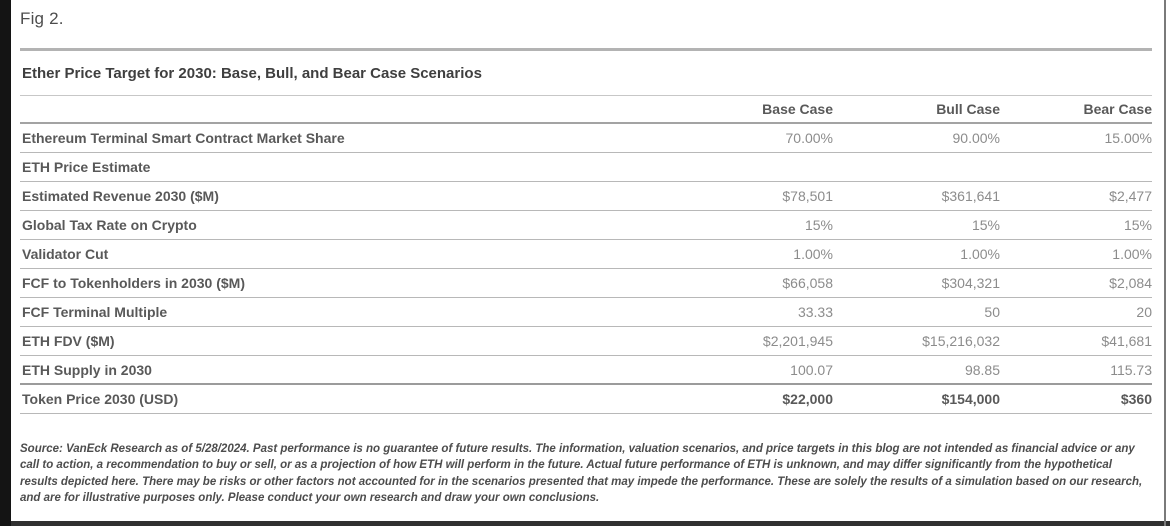  I want to click on row-value-bear: $360, so click(1136, 399).